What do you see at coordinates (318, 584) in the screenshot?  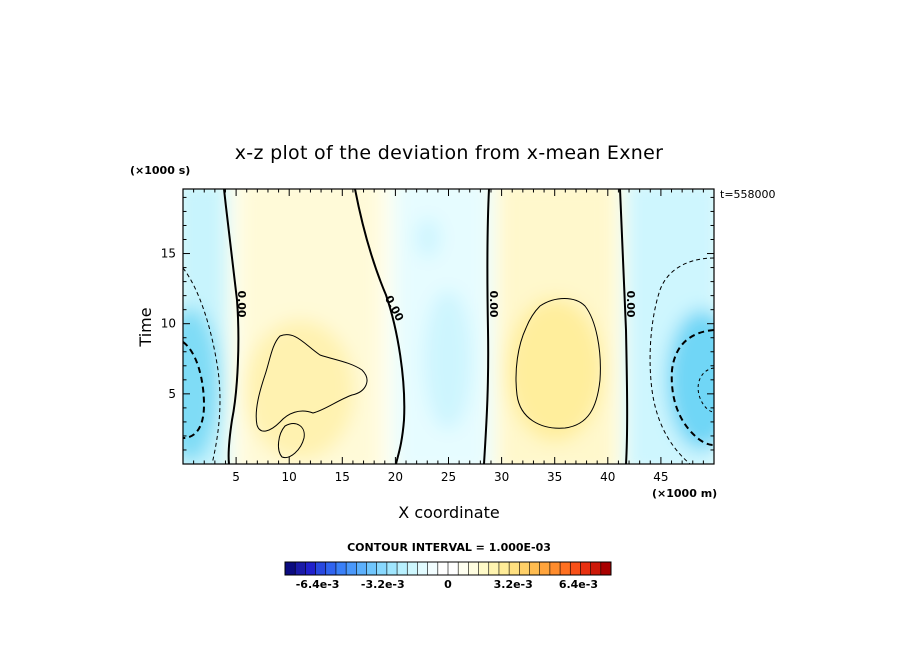 I see `colorbar-tick-label: -6.4e-3` at bounding box center [318, 584].